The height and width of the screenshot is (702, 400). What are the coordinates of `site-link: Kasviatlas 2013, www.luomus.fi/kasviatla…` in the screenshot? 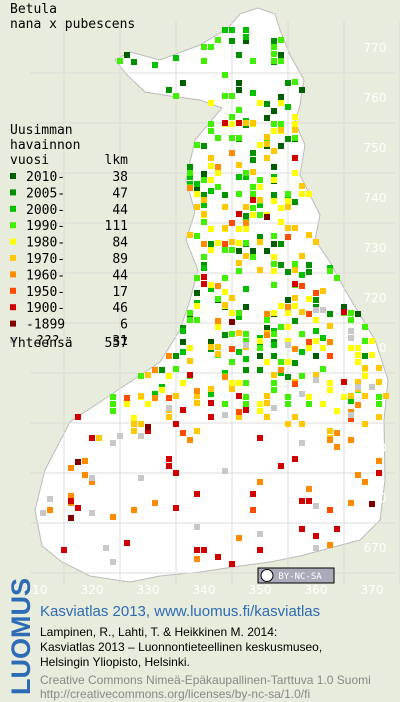 It's located at (180, 611).